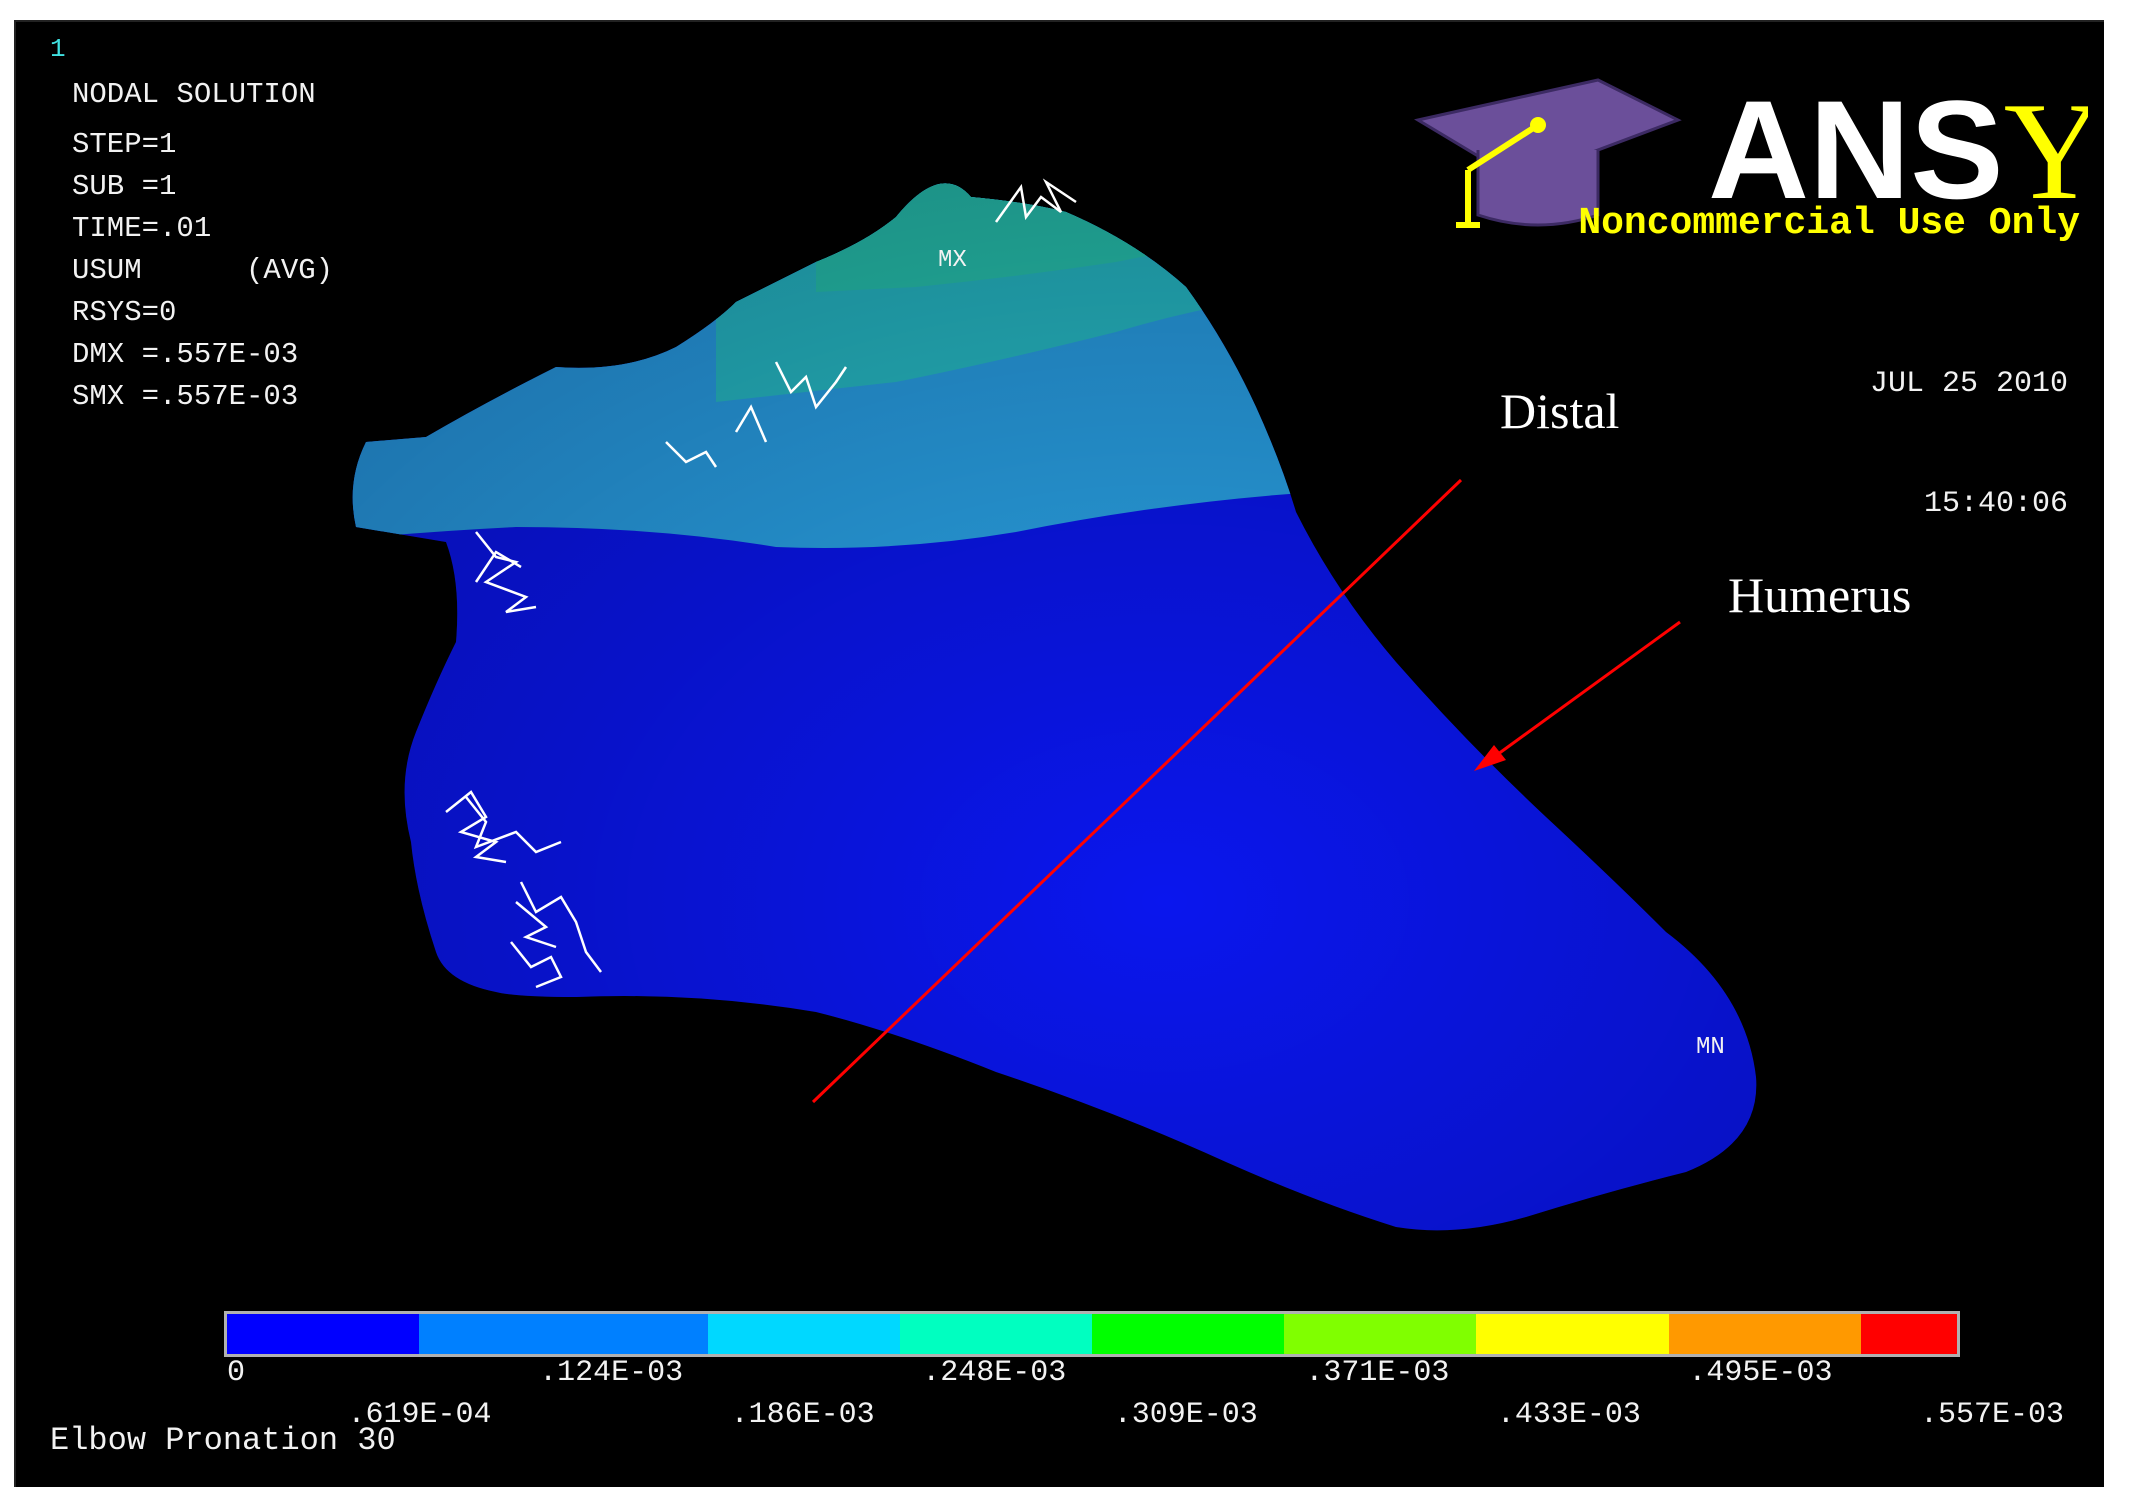 This screenshot has height=1506, width=2150. What do you see at coordinates (124, 144) in the screenshot?
I see `info-line-step: STEP=1` at bounding box center [124, 144].